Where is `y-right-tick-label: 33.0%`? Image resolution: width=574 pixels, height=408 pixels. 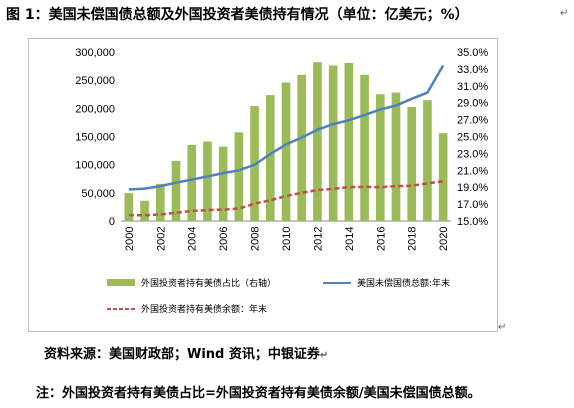 y-right-tick-label: 33.0% is located at coordinates (472, 70).